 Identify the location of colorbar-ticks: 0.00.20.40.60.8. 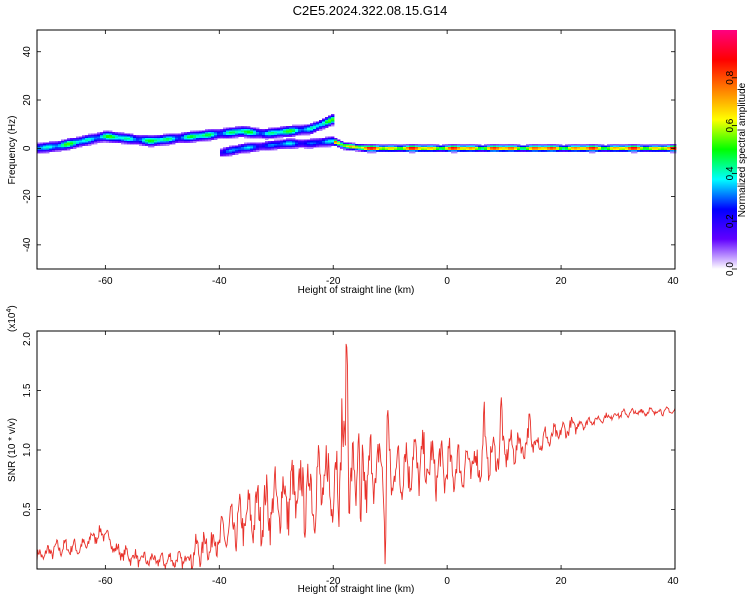
(731, 173).